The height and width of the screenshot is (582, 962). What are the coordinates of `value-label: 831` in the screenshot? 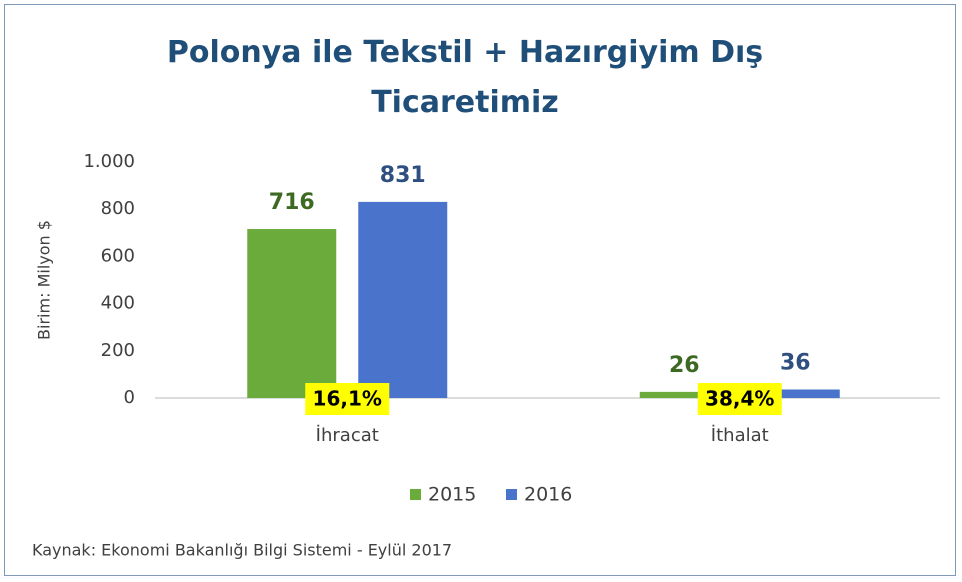 It's located at (403, 175).